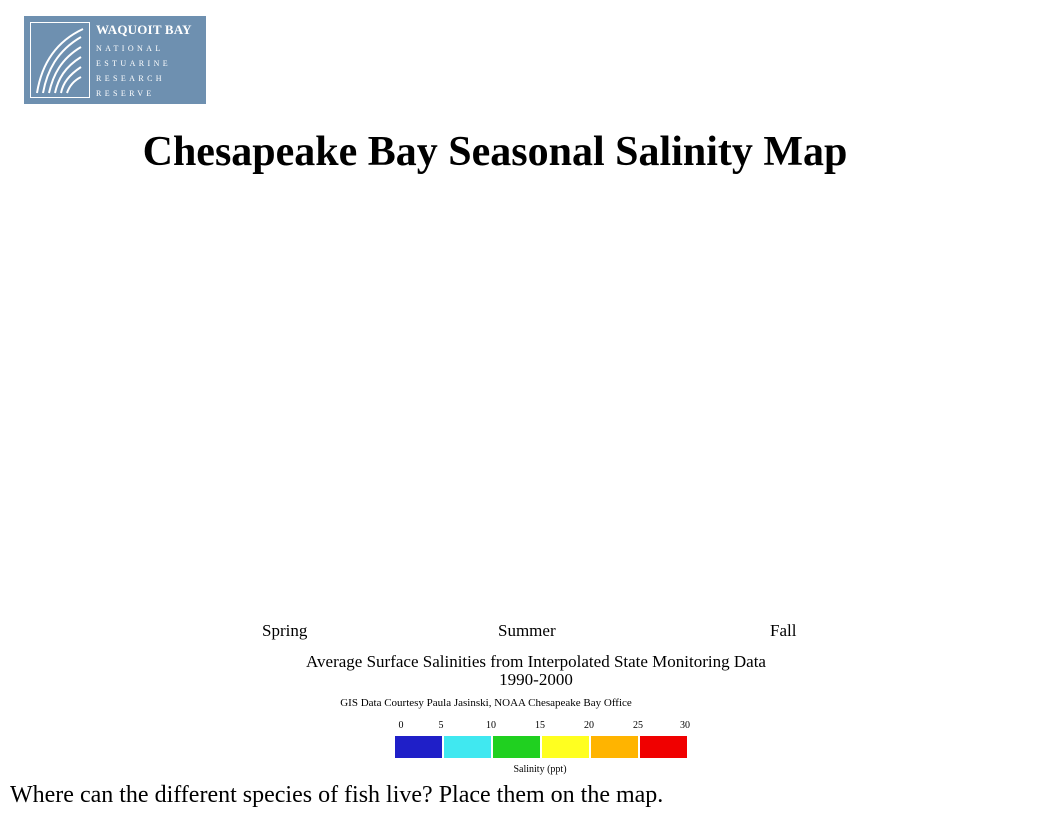  I want to click on legend-tick: 10, so click(491, 725).